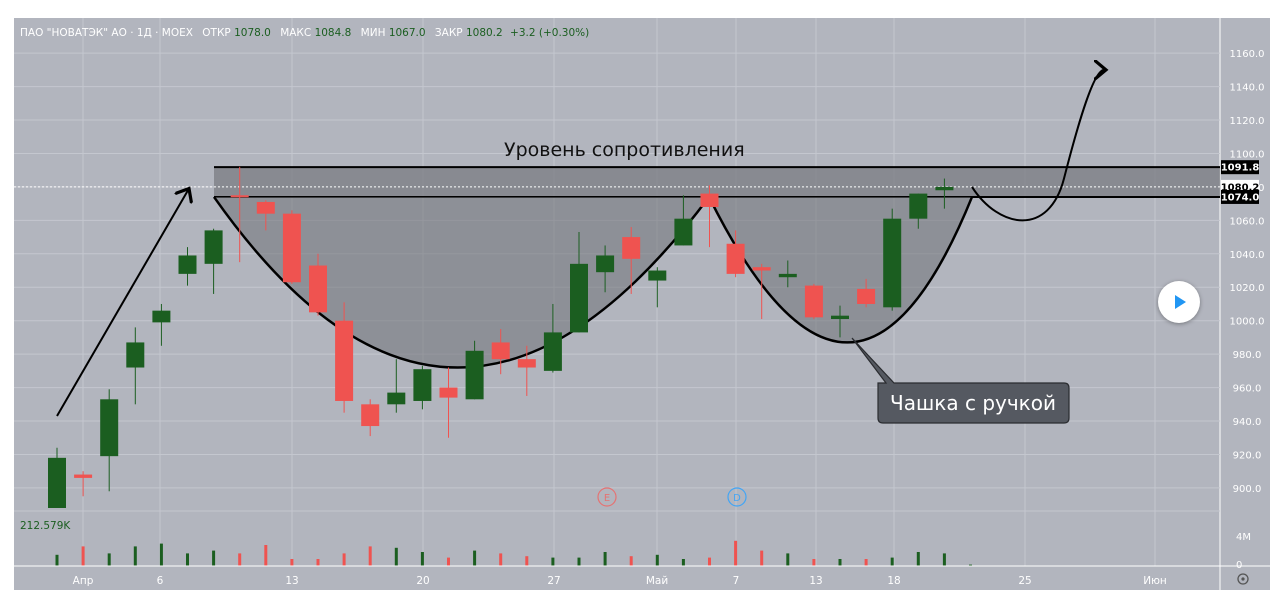 The height and width of the screenshot is (600, 1280). What do you see at coordinates (216, 33) in the screenshot?
I see `open-label: ОТКР` at bounding box center [216, 33].